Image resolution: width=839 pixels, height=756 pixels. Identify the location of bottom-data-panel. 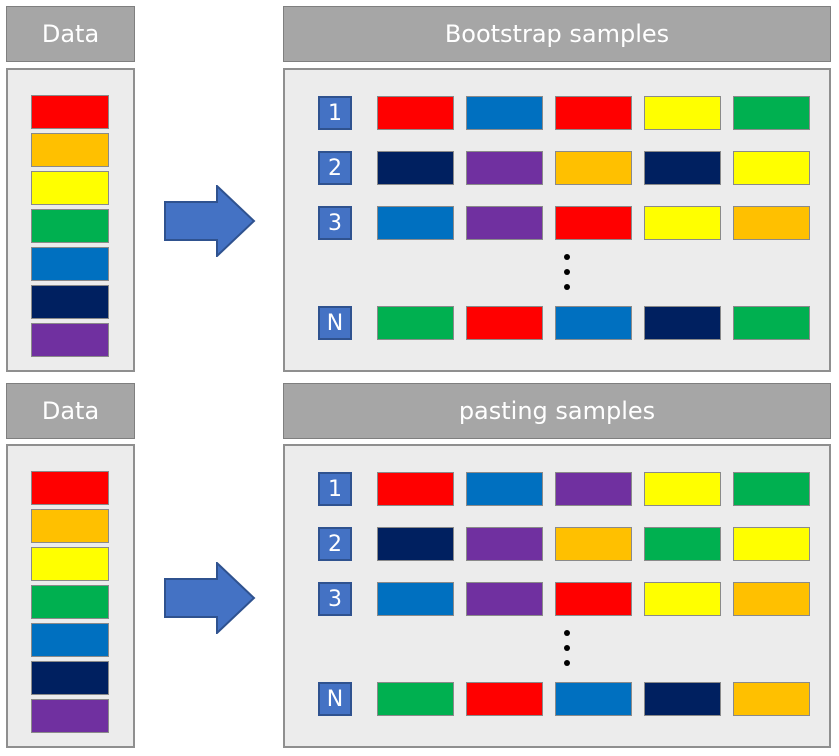
(70, 596).